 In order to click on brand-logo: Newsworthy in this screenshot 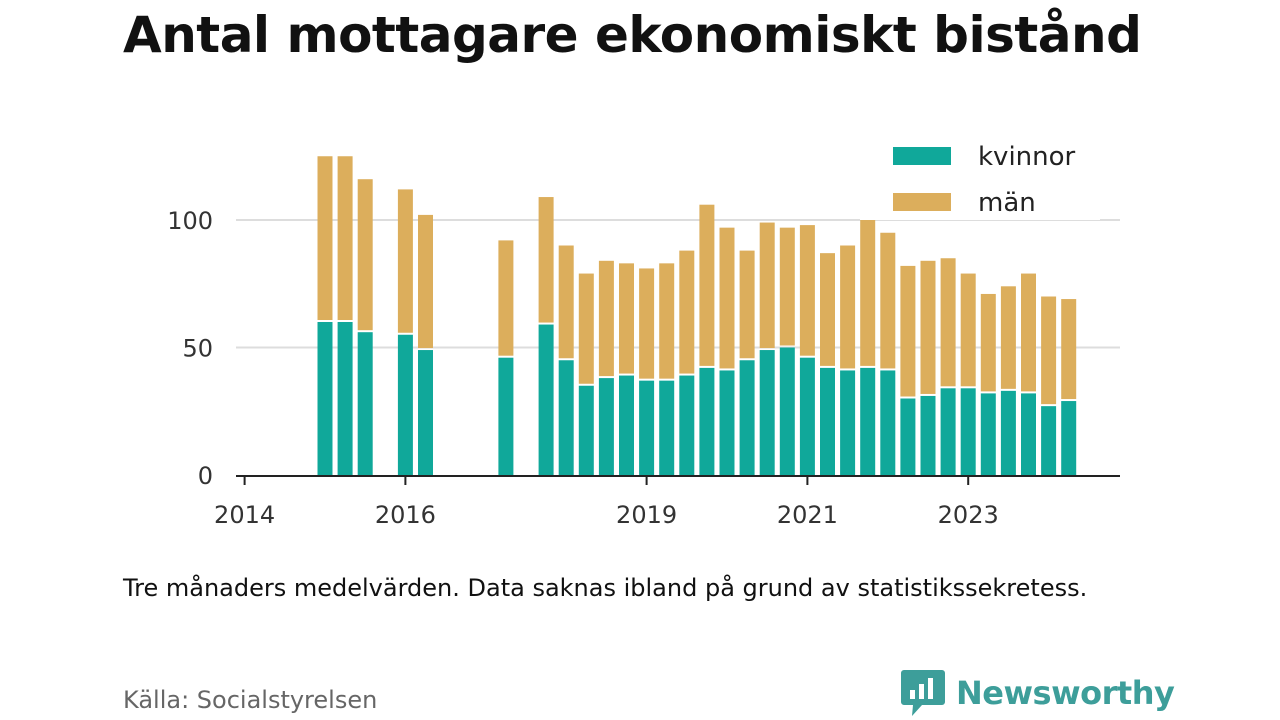, I will do `click(1037, 693)`.